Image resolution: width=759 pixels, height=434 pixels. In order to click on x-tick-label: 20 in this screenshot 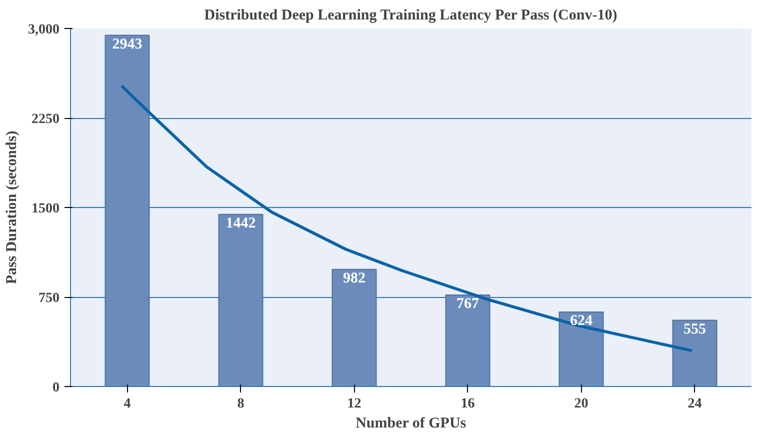, I will do `click(581, 404)`.